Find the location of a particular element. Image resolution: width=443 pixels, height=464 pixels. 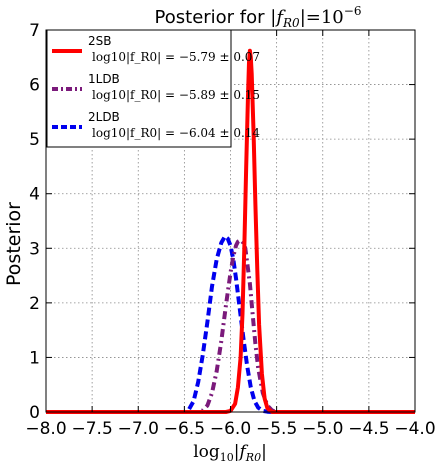

y-tick-label: 0 is located at coordinates (34, 413).